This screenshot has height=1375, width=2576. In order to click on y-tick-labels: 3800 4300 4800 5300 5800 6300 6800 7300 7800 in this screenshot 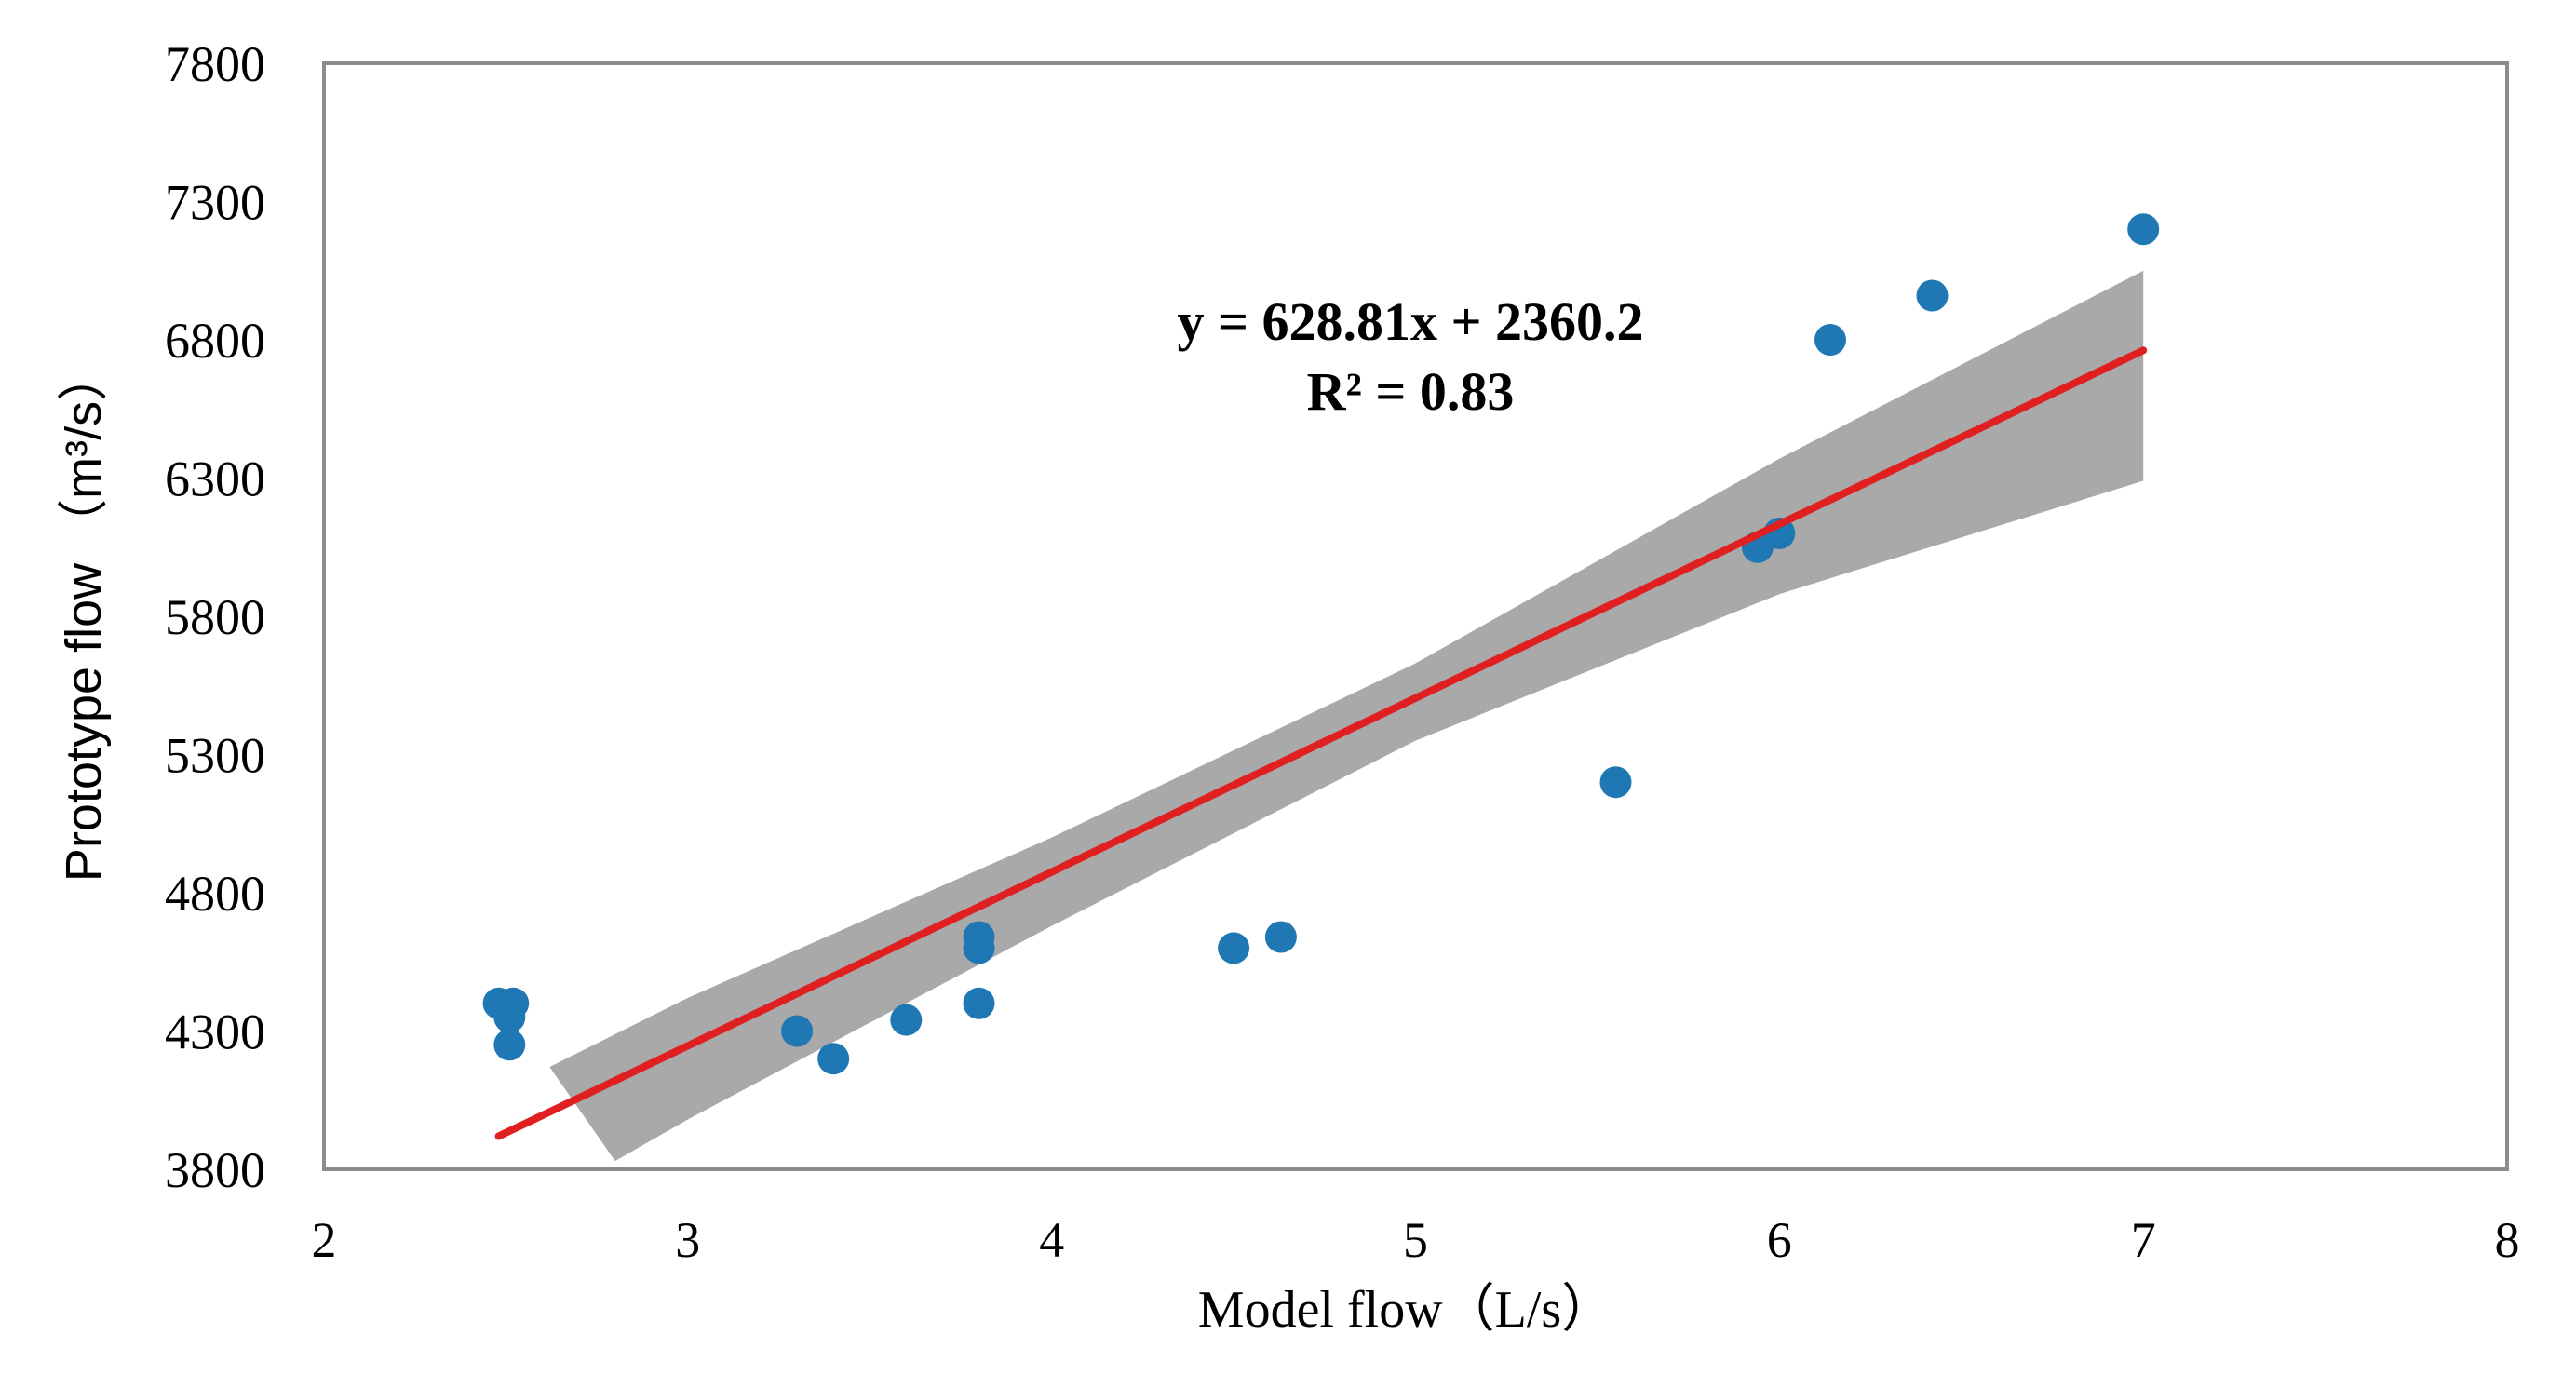, I will do `click(215, 617)`.